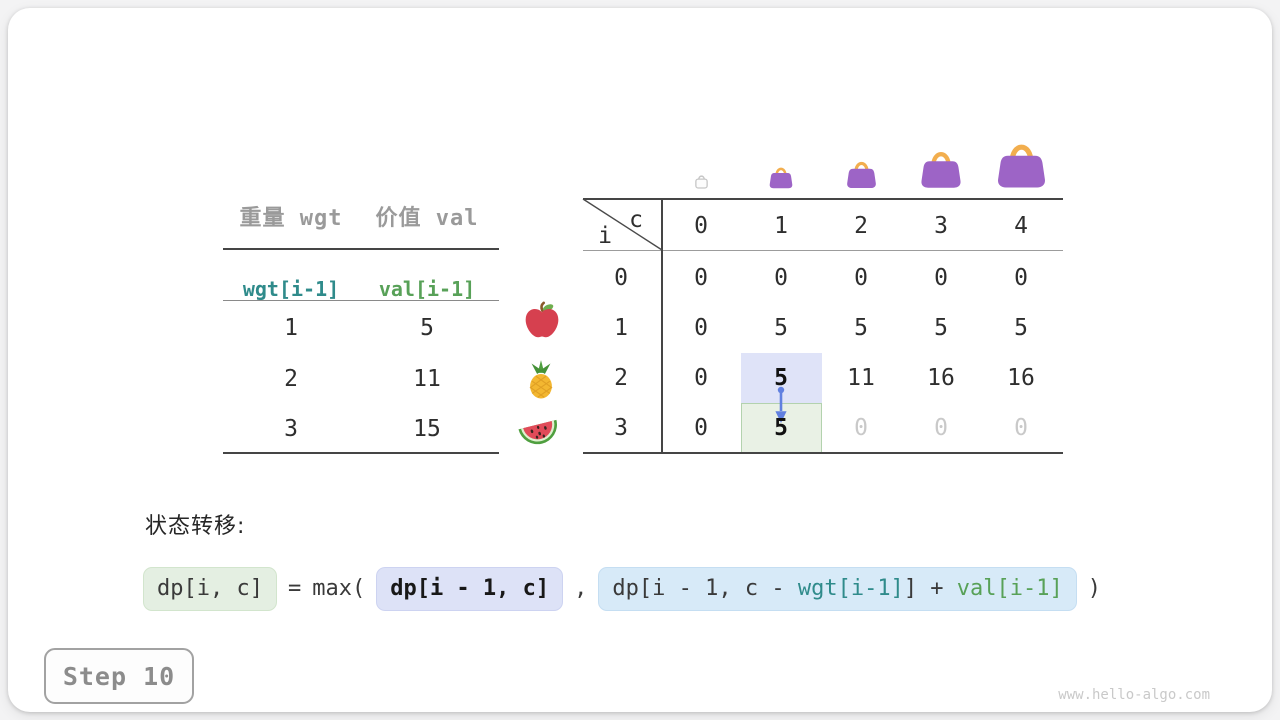 This screenshot has width=1280, height=720. Describe the element at coordinates (1021, 226) in the screenshot. I see `dp-col-header: 4` at that location.